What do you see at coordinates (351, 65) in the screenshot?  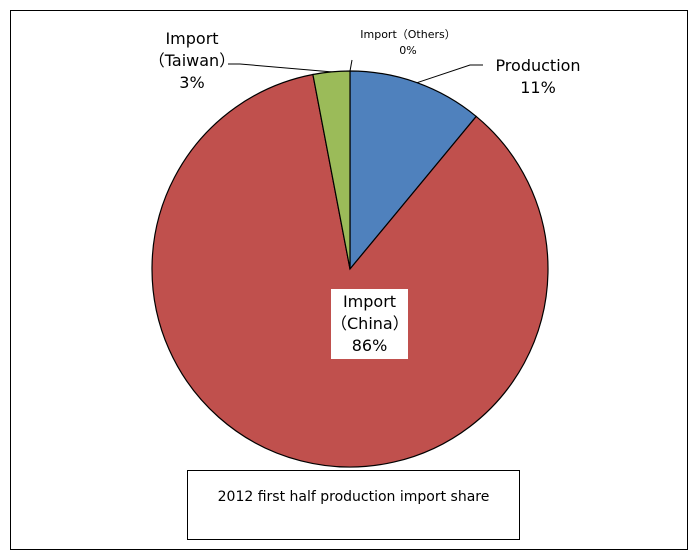 I see `leader-line-others` at bounding box center [351, 65].